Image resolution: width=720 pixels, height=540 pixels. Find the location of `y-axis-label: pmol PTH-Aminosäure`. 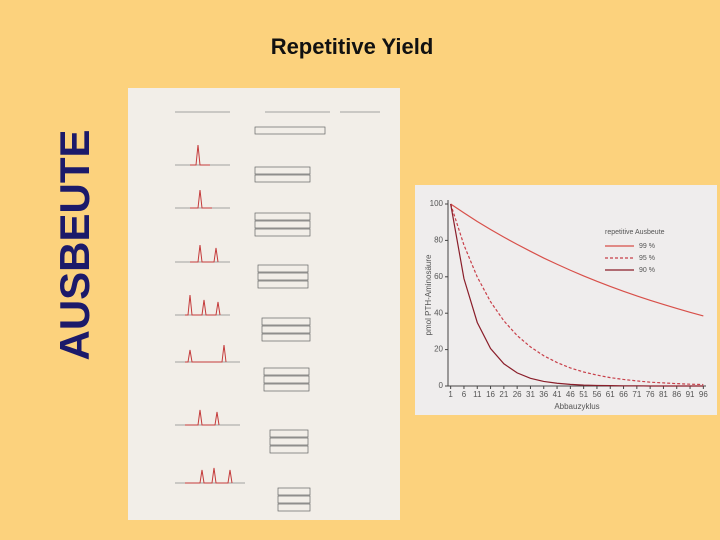

y-axis-label: pmol PTH-Aminosäure is located at coordinates (428, 294).